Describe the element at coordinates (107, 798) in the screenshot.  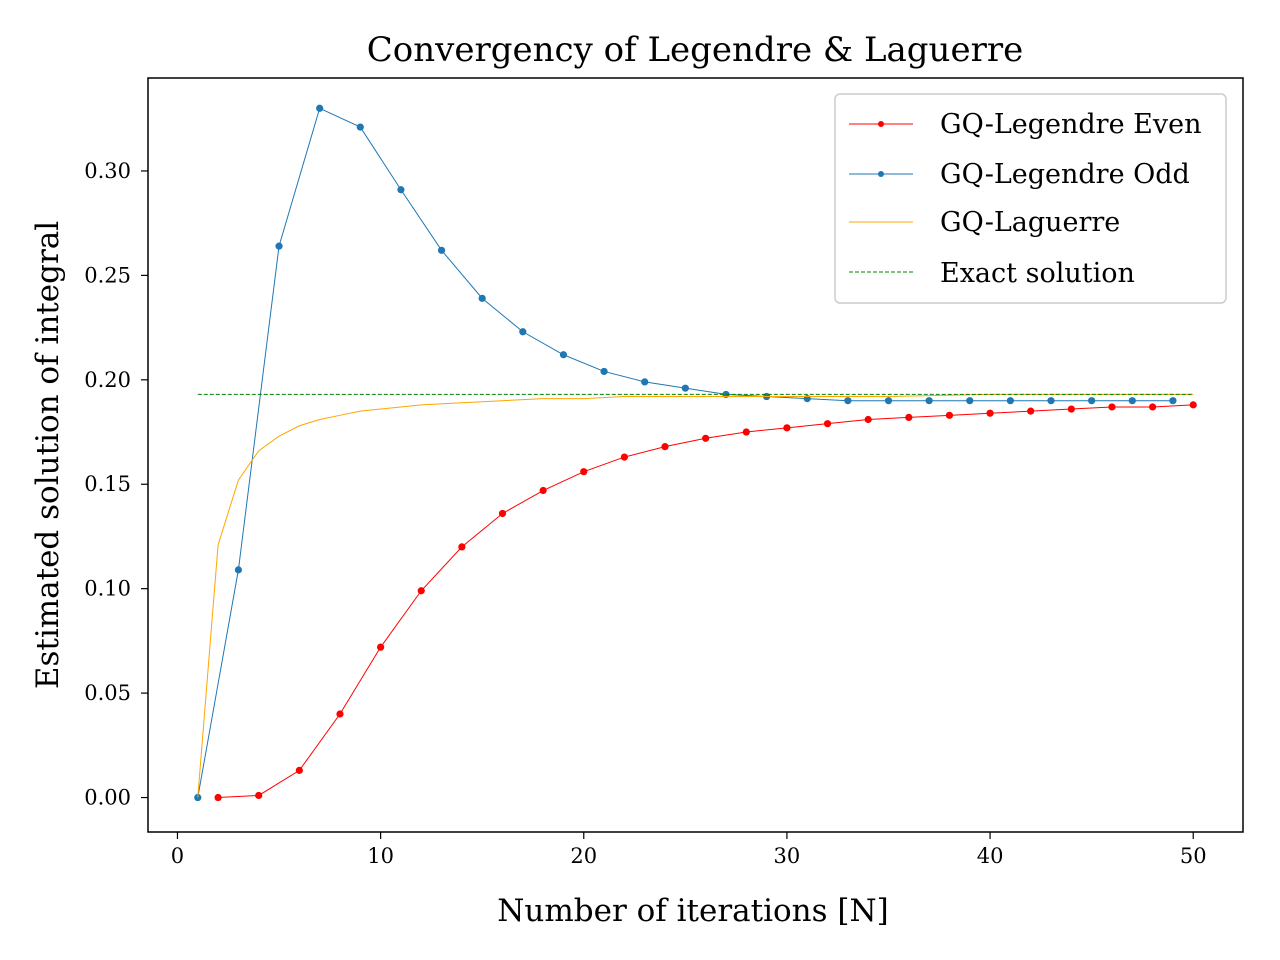
I see `y-tick-label: 0.00` at that location.